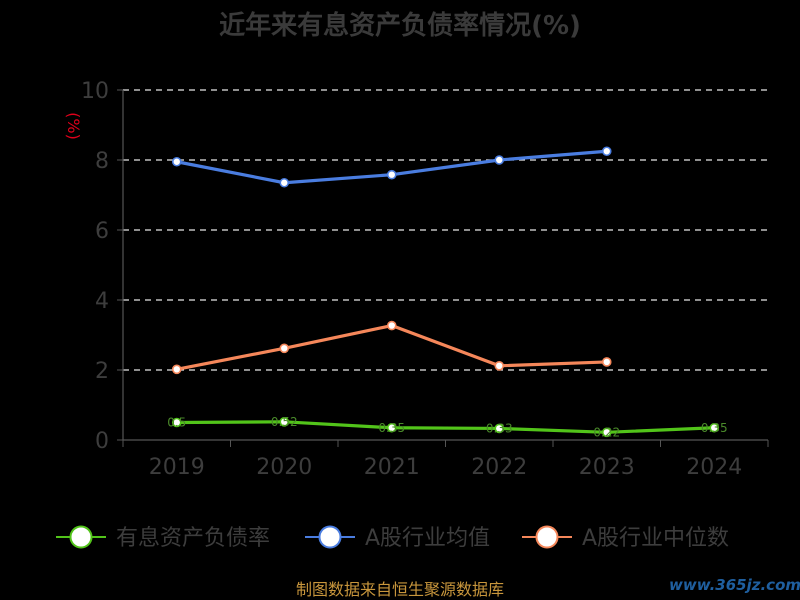 The height and width of the screenshot is (600, 800). I want to click on x-tick-label: 2024, so click(714, 467).